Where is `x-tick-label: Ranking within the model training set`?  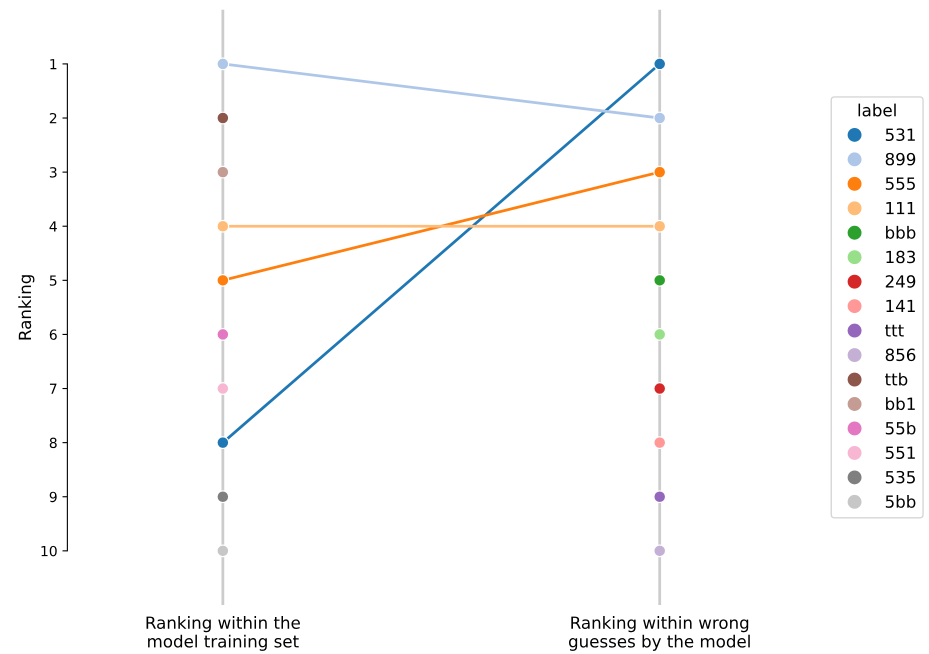
x-tick-label: Ranking within the model training set is located at coordinates (223, 633).